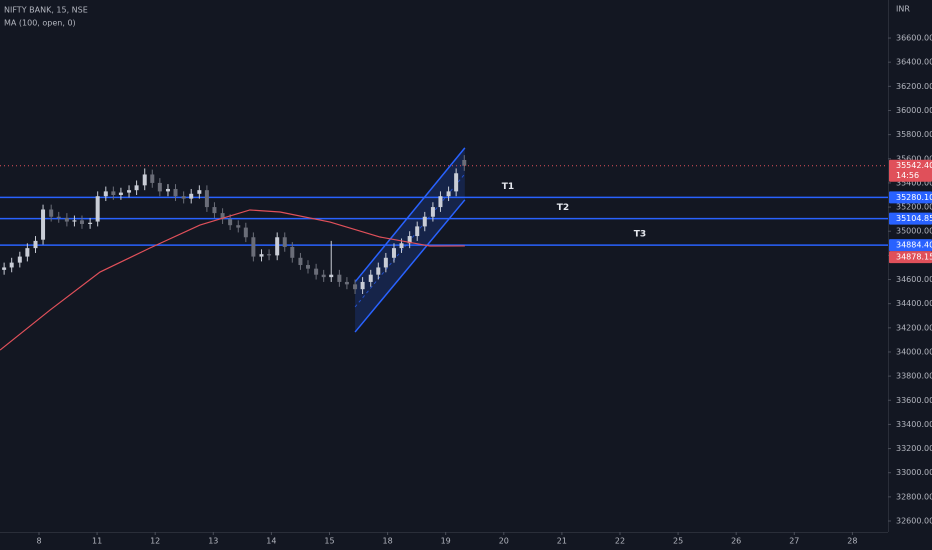 The image size is (932, 550). I want to click on y-tick-label: 33800.00, so click(914, 376).